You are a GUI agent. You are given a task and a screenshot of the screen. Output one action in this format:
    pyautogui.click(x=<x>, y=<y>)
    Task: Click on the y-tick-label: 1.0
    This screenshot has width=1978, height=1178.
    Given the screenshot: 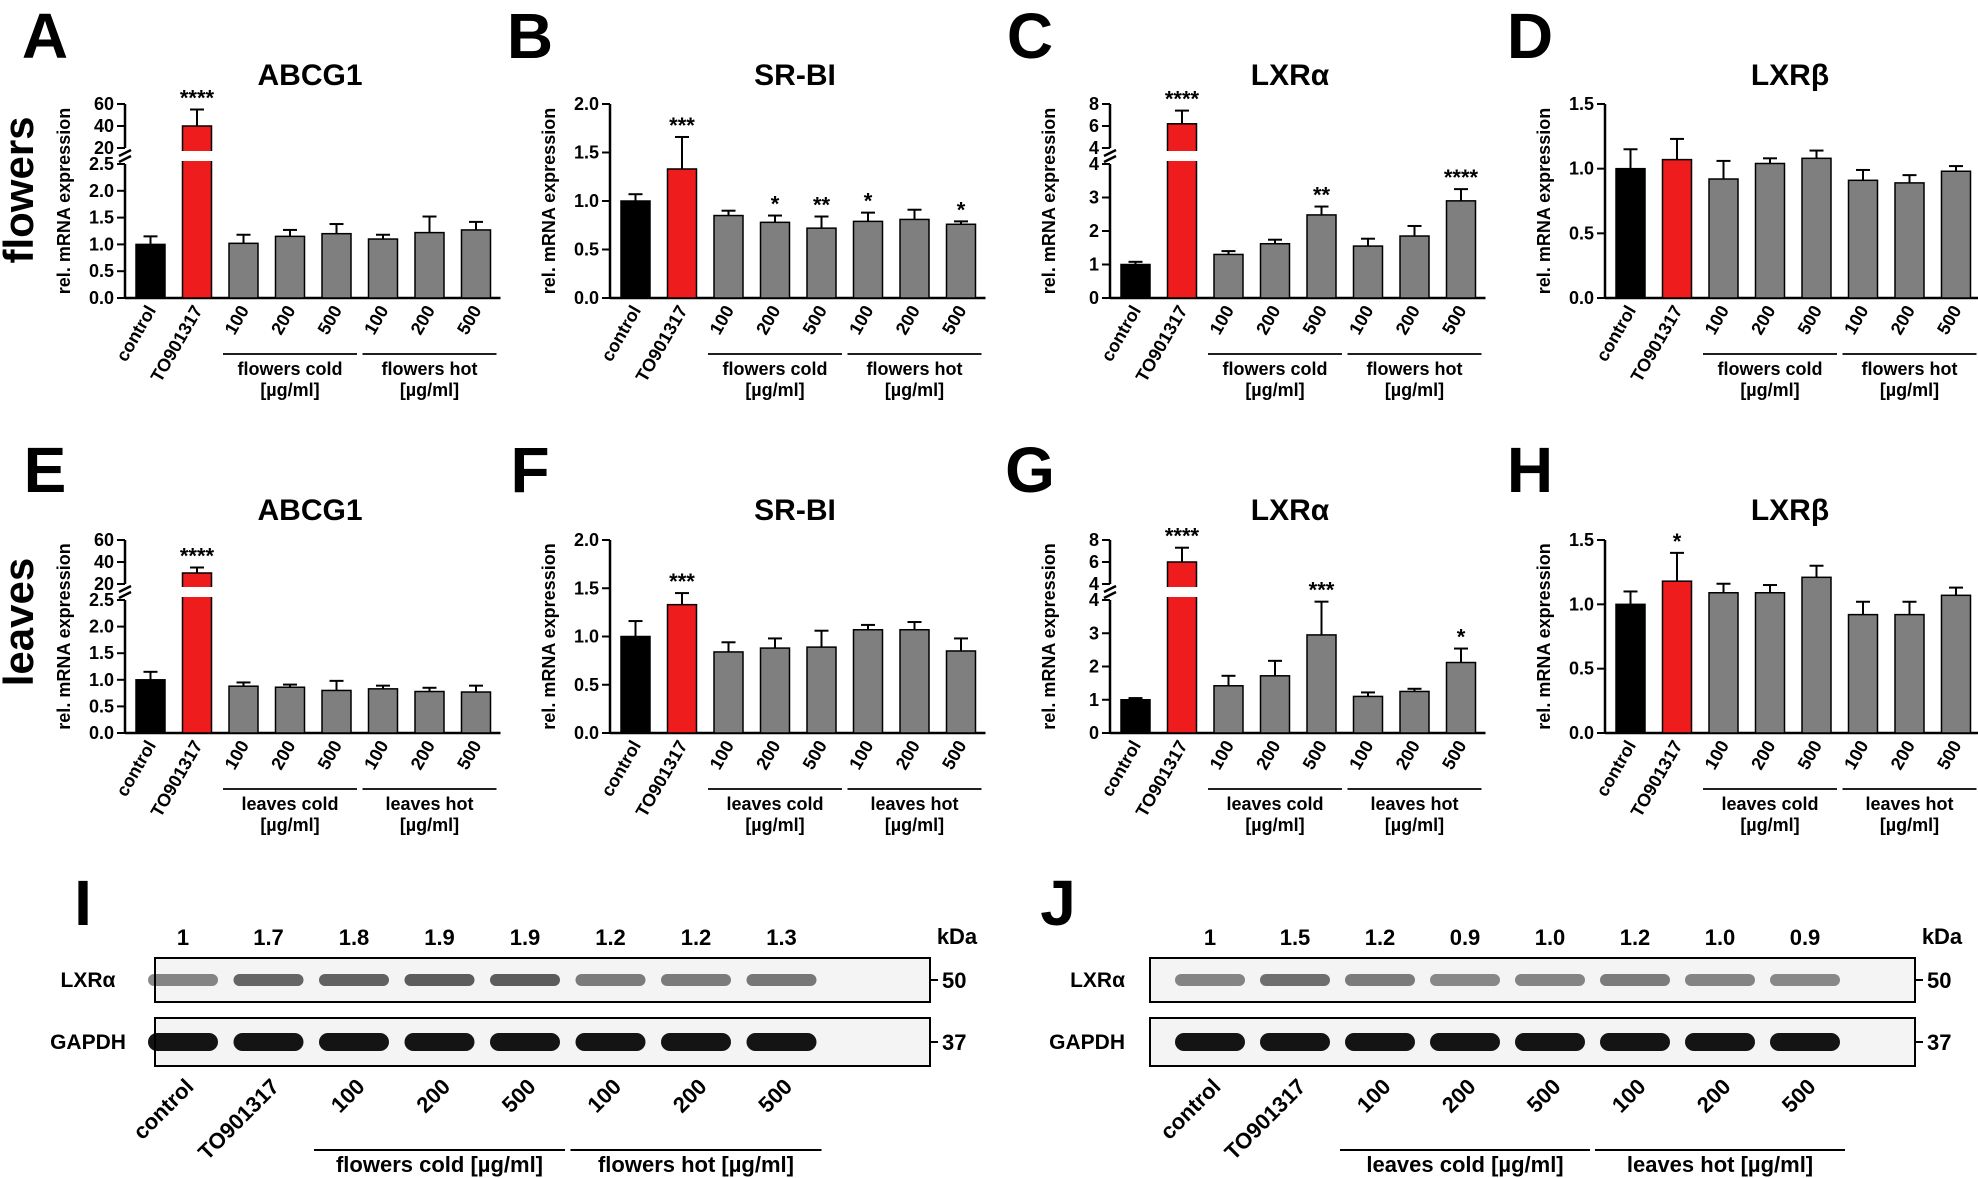 What is the action you would take?
    pyautogui.click(x=586, y=201)
    